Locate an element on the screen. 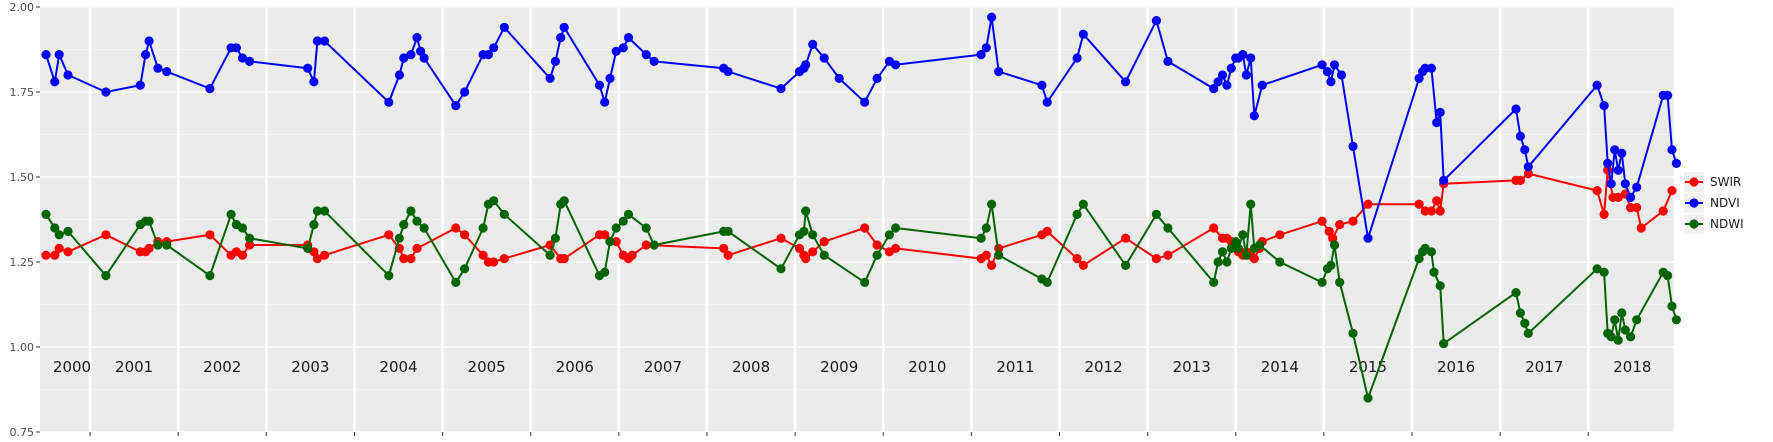 Image resolution: width=1773 pixels, height=442 pixels. year-label: 2014 is located at coordinates (1280, 367).